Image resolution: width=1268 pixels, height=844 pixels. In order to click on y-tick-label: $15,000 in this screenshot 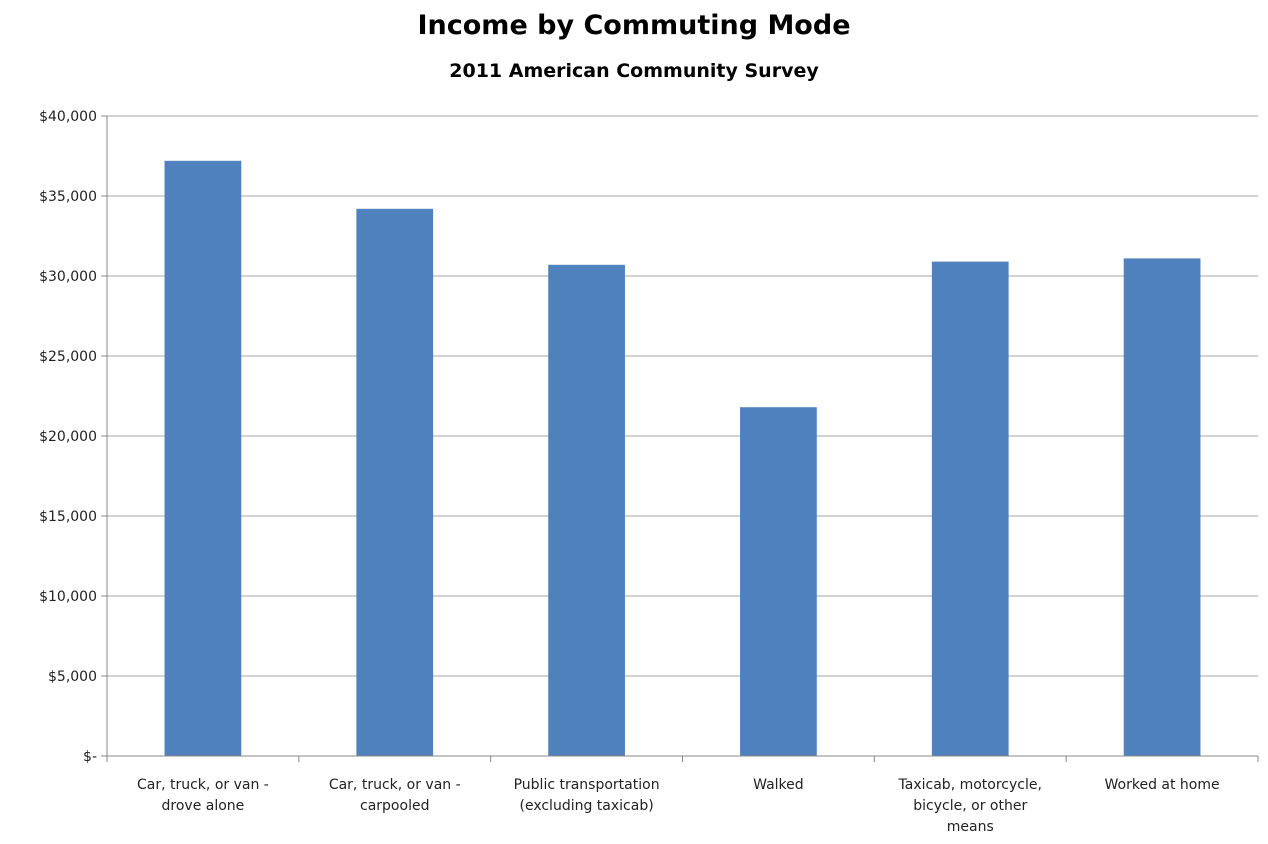, I will do `click(68, 517)`.